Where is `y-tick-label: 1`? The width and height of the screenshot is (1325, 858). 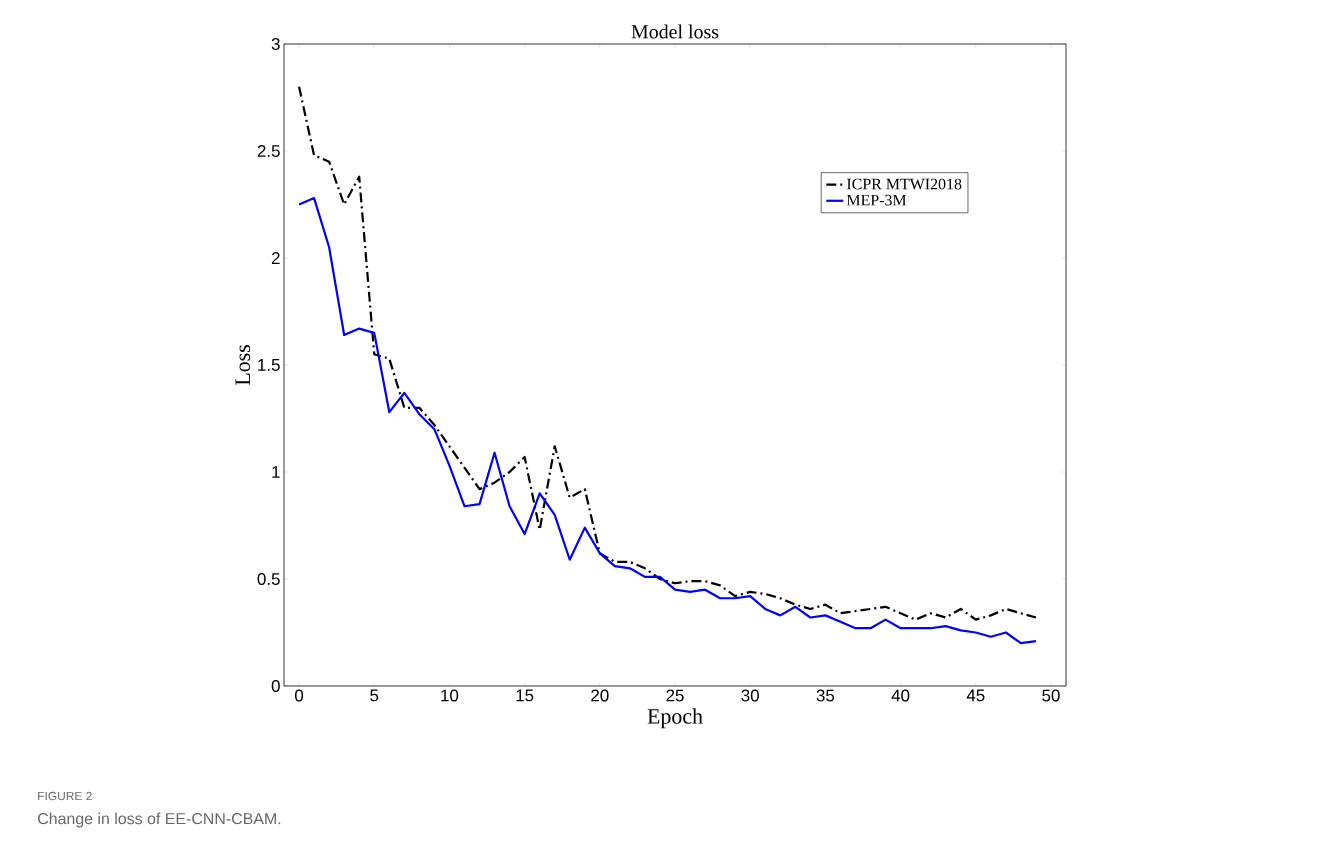
y-tick-label: 1 is located at coordinates (276, 472).